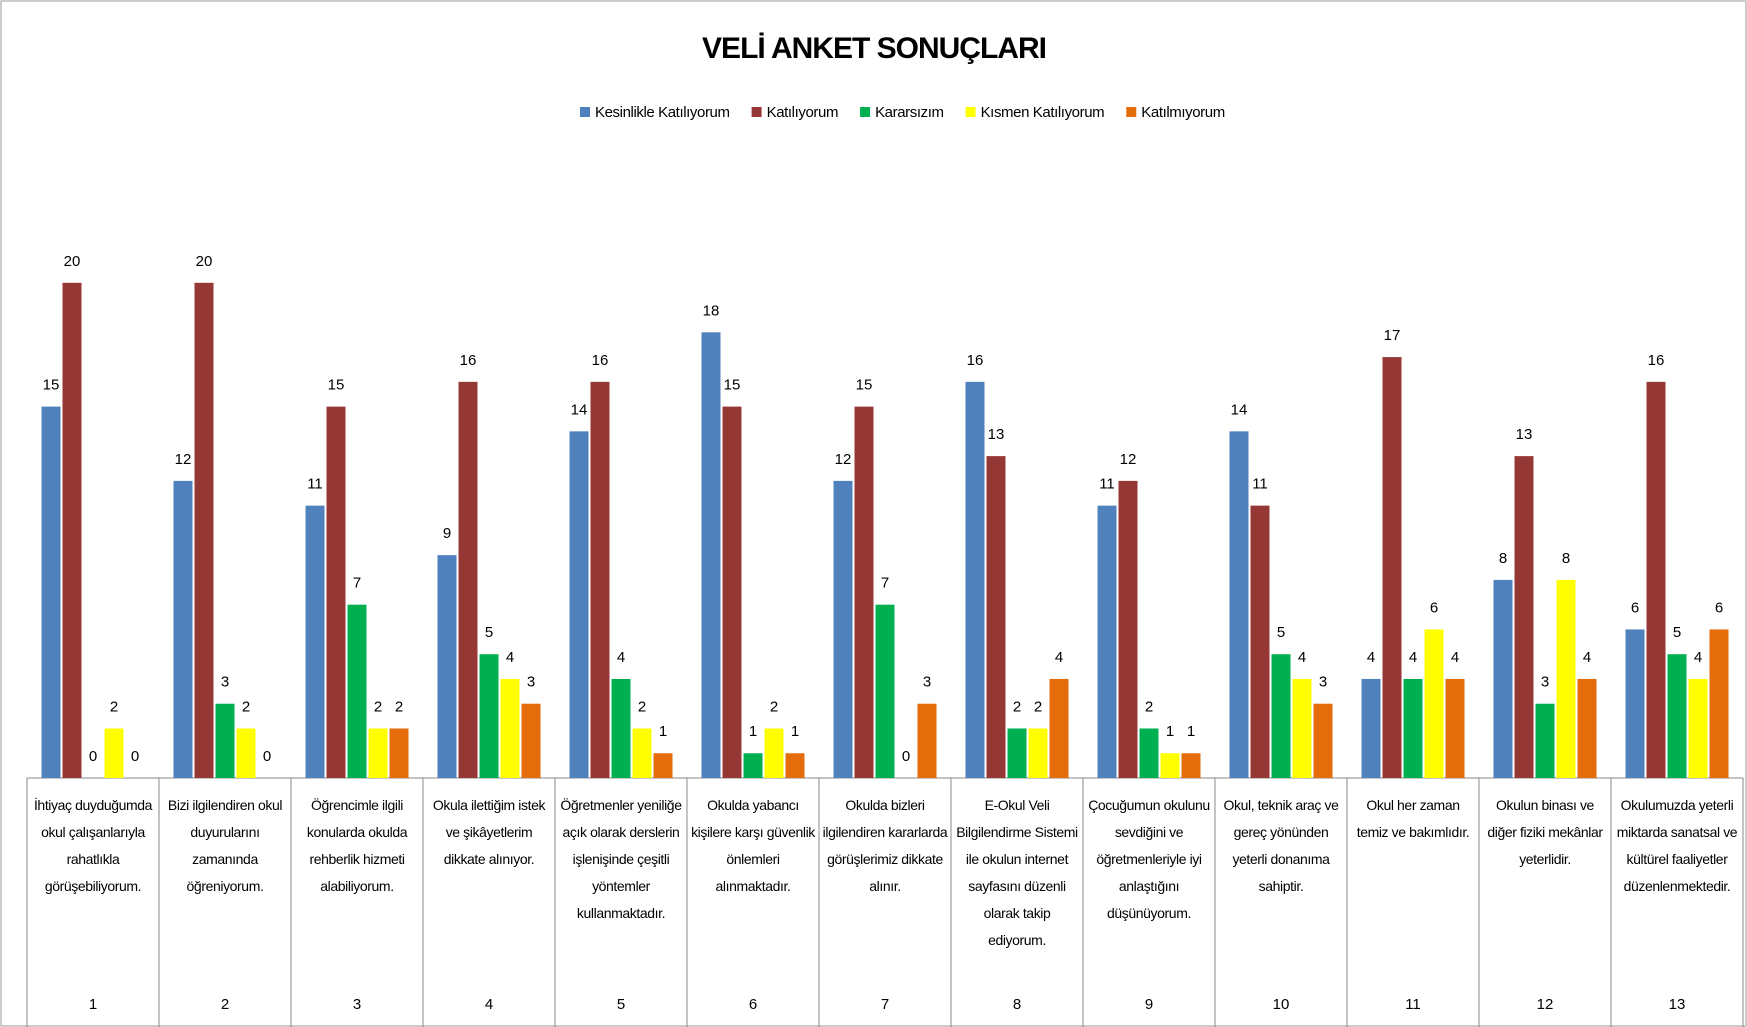 The image size is (1747, 1027). What do you see at coordinates (267, 756) in the screenshot?
I see `data-label: 0` at bounding box center [267, 756].